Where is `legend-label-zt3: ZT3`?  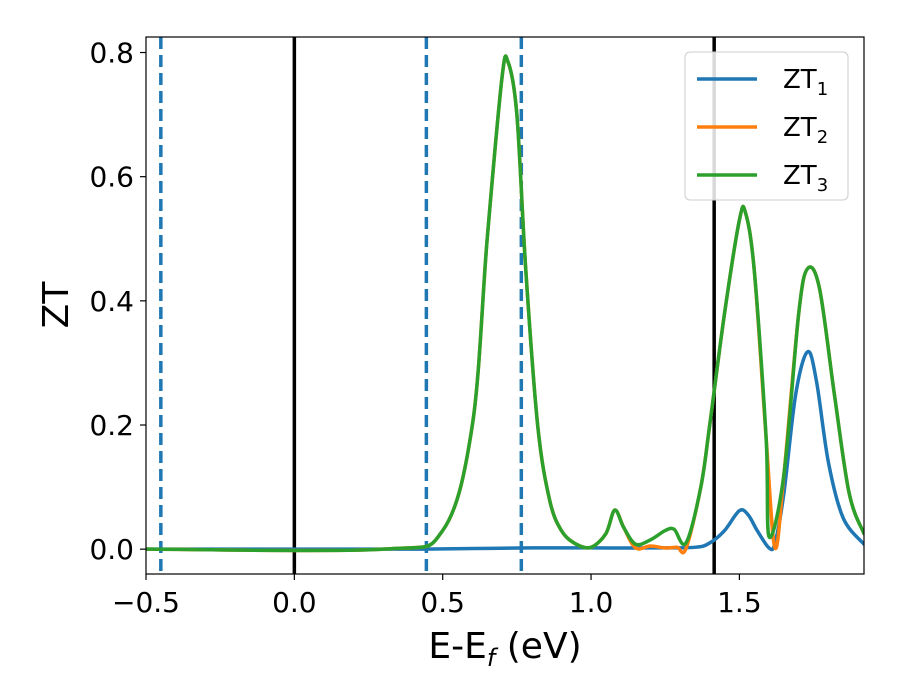 legend-label-zt3: ZT3 is located at coordinates (805, 178).